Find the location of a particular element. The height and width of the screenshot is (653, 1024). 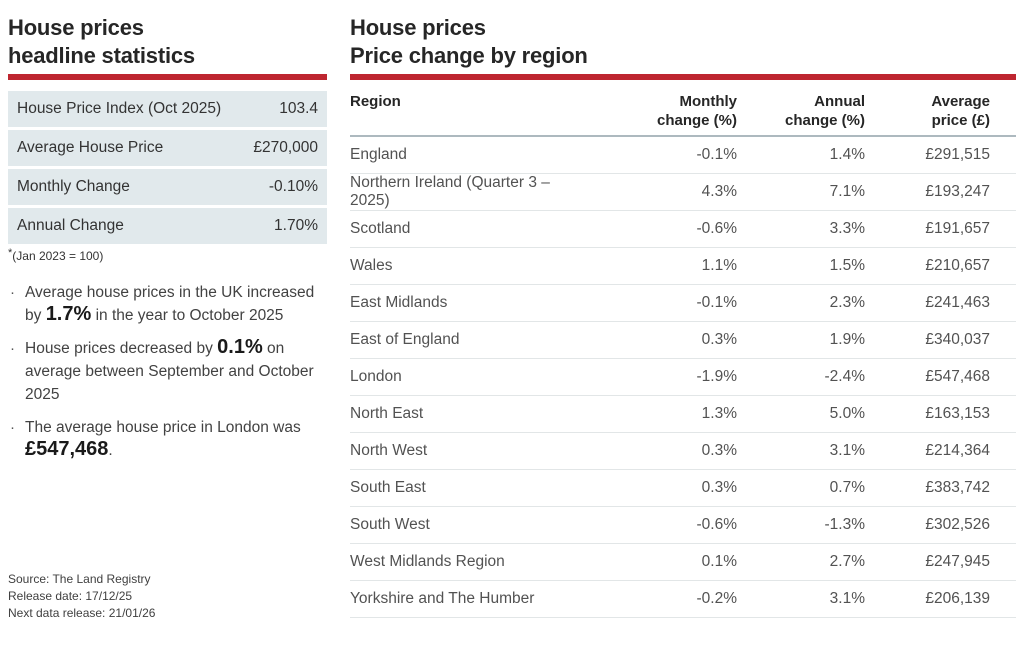

stat-label: Monthly Change is located at coordinates (73, 186).